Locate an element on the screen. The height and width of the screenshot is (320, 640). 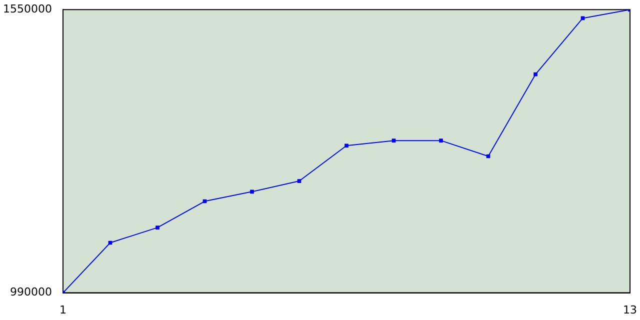
x-tick-label: 1 is located at coordinates (62, 309).